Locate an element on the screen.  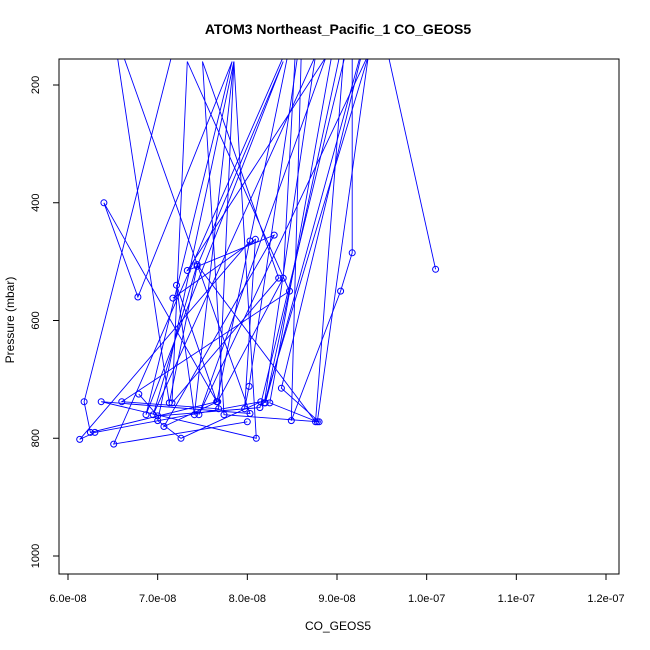
x-tick-label: 1.1e-07 is located at coordinates (516, 599).